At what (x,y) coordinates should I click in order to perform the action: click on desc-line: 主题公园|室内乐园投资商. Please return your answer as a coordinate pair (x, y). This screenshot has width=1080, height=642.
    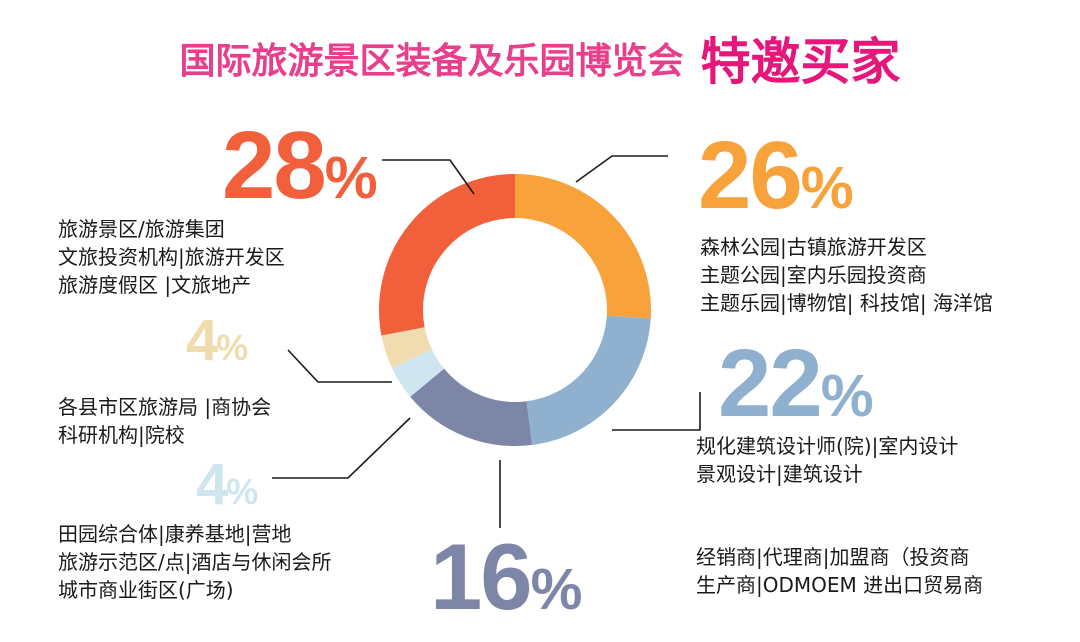
    Looking at the image, I should click on (813, 275).